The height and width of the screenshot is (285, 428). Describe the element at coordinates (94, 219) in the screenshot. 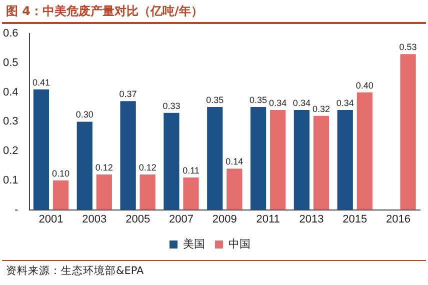

I see `x-tick-label: 2003` at that location.